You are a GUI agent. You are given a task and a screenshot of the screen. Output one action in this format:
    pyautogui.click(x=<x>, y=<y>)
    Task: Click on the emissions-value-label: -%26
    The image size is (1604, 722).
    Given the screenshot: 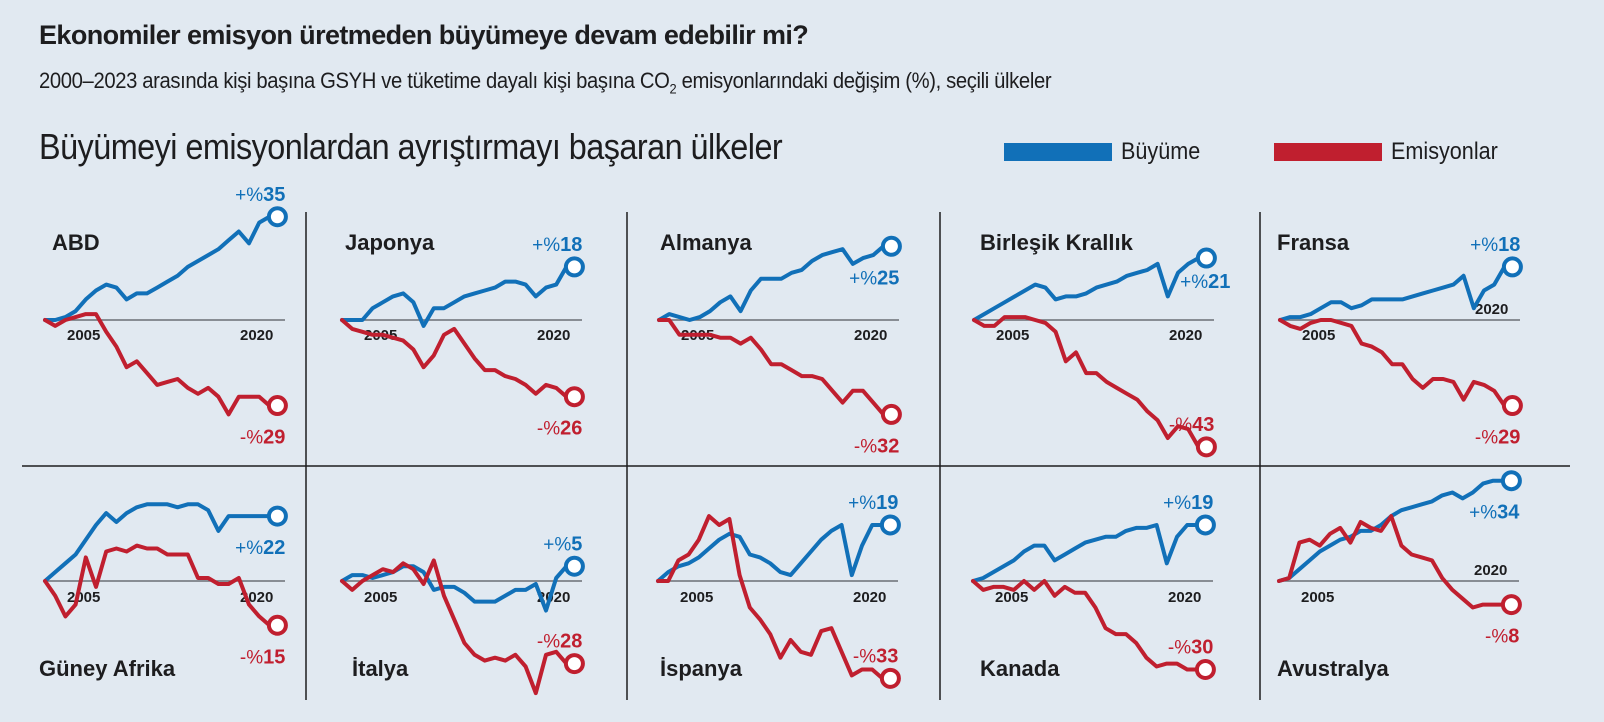 What is the action you would take?
    pyautogui.click(x=559, y=429)
    